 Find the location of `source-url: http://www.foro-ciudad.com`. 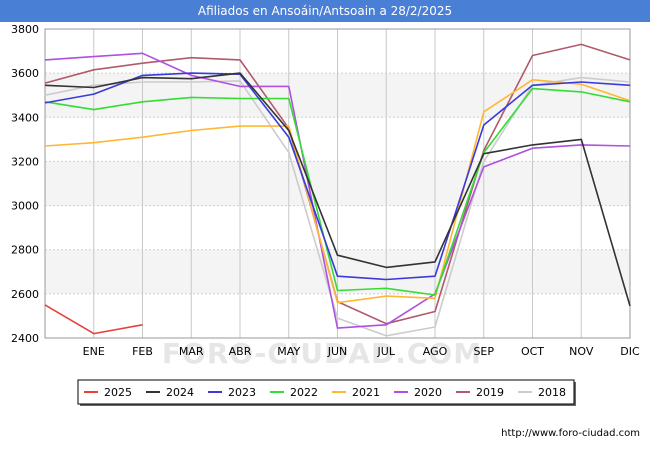

source-url: http://www.foro-ciudad.com is located at coordinates (570, 433).